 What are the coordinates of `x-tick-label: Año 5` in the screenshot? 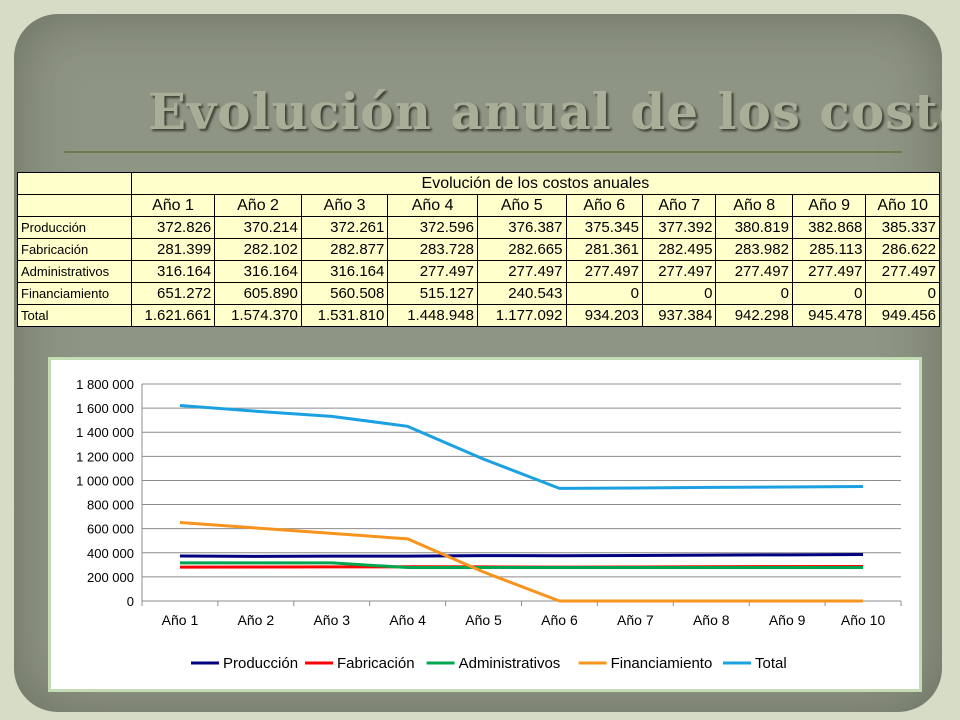 It's located at (483, 620).